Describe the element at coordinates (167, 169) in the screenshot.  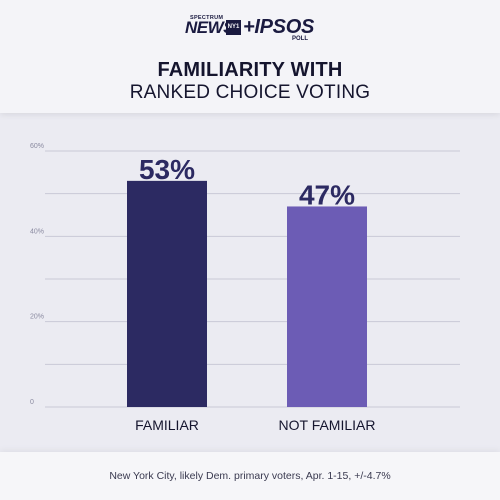
I see `bar-value-label: 53%` at that location.